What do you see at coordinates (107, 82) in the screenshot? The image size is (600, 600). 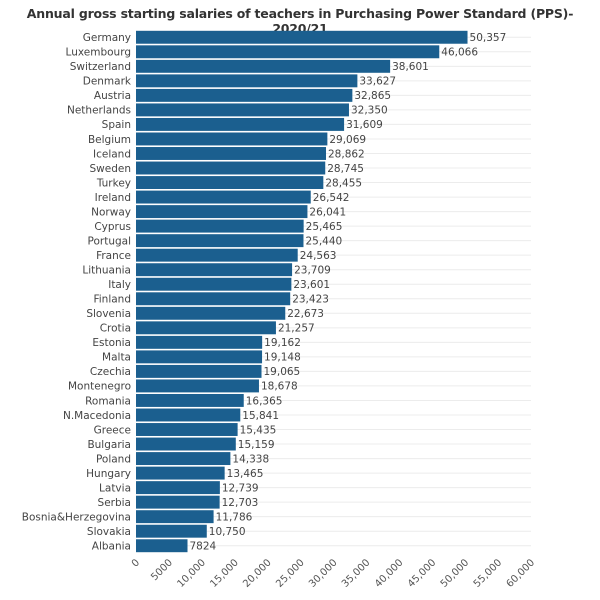 I see `category-label: Denmark` at bounding box center [107, 82].